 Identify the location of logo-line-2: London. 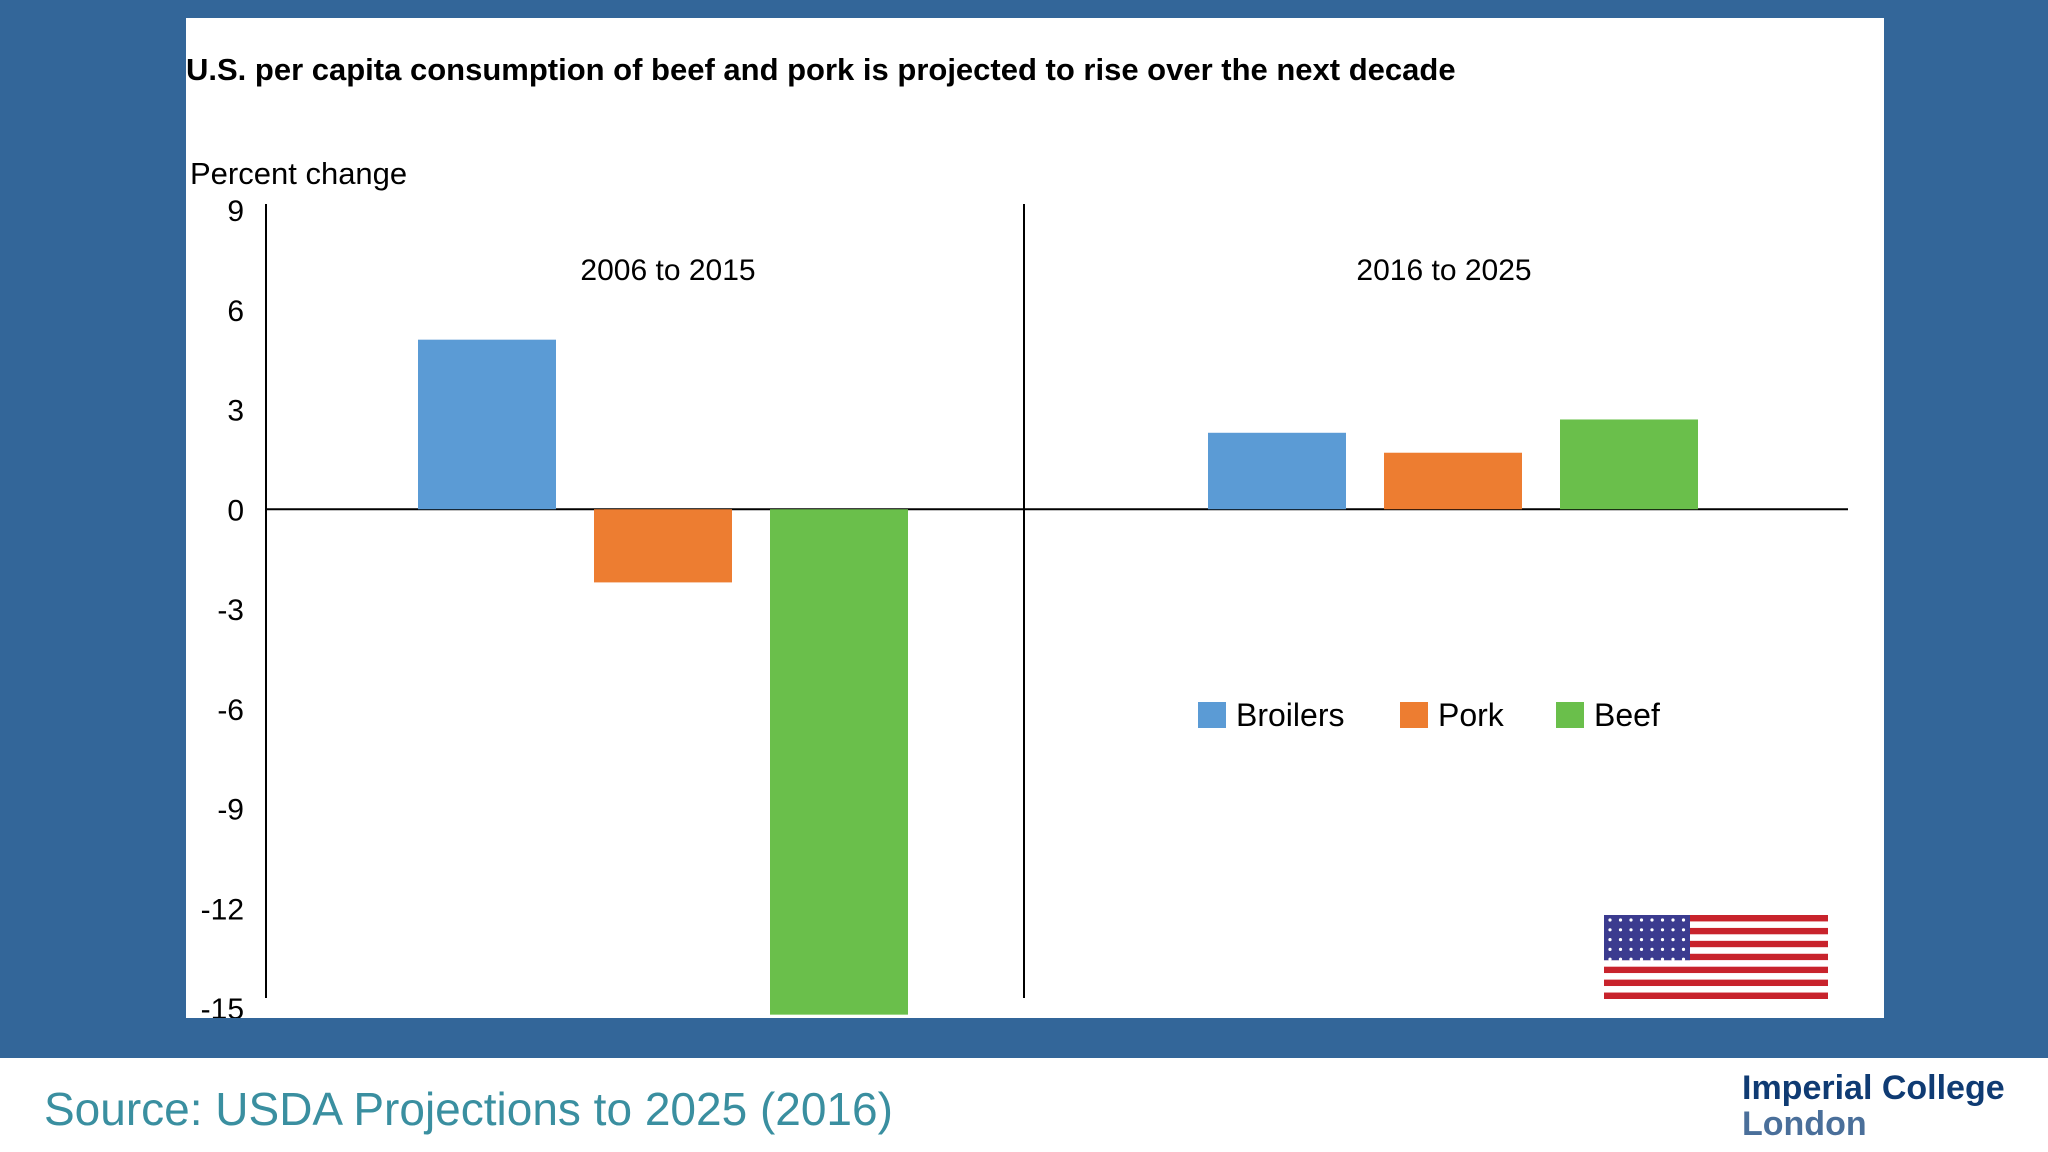
(1804, 1124).